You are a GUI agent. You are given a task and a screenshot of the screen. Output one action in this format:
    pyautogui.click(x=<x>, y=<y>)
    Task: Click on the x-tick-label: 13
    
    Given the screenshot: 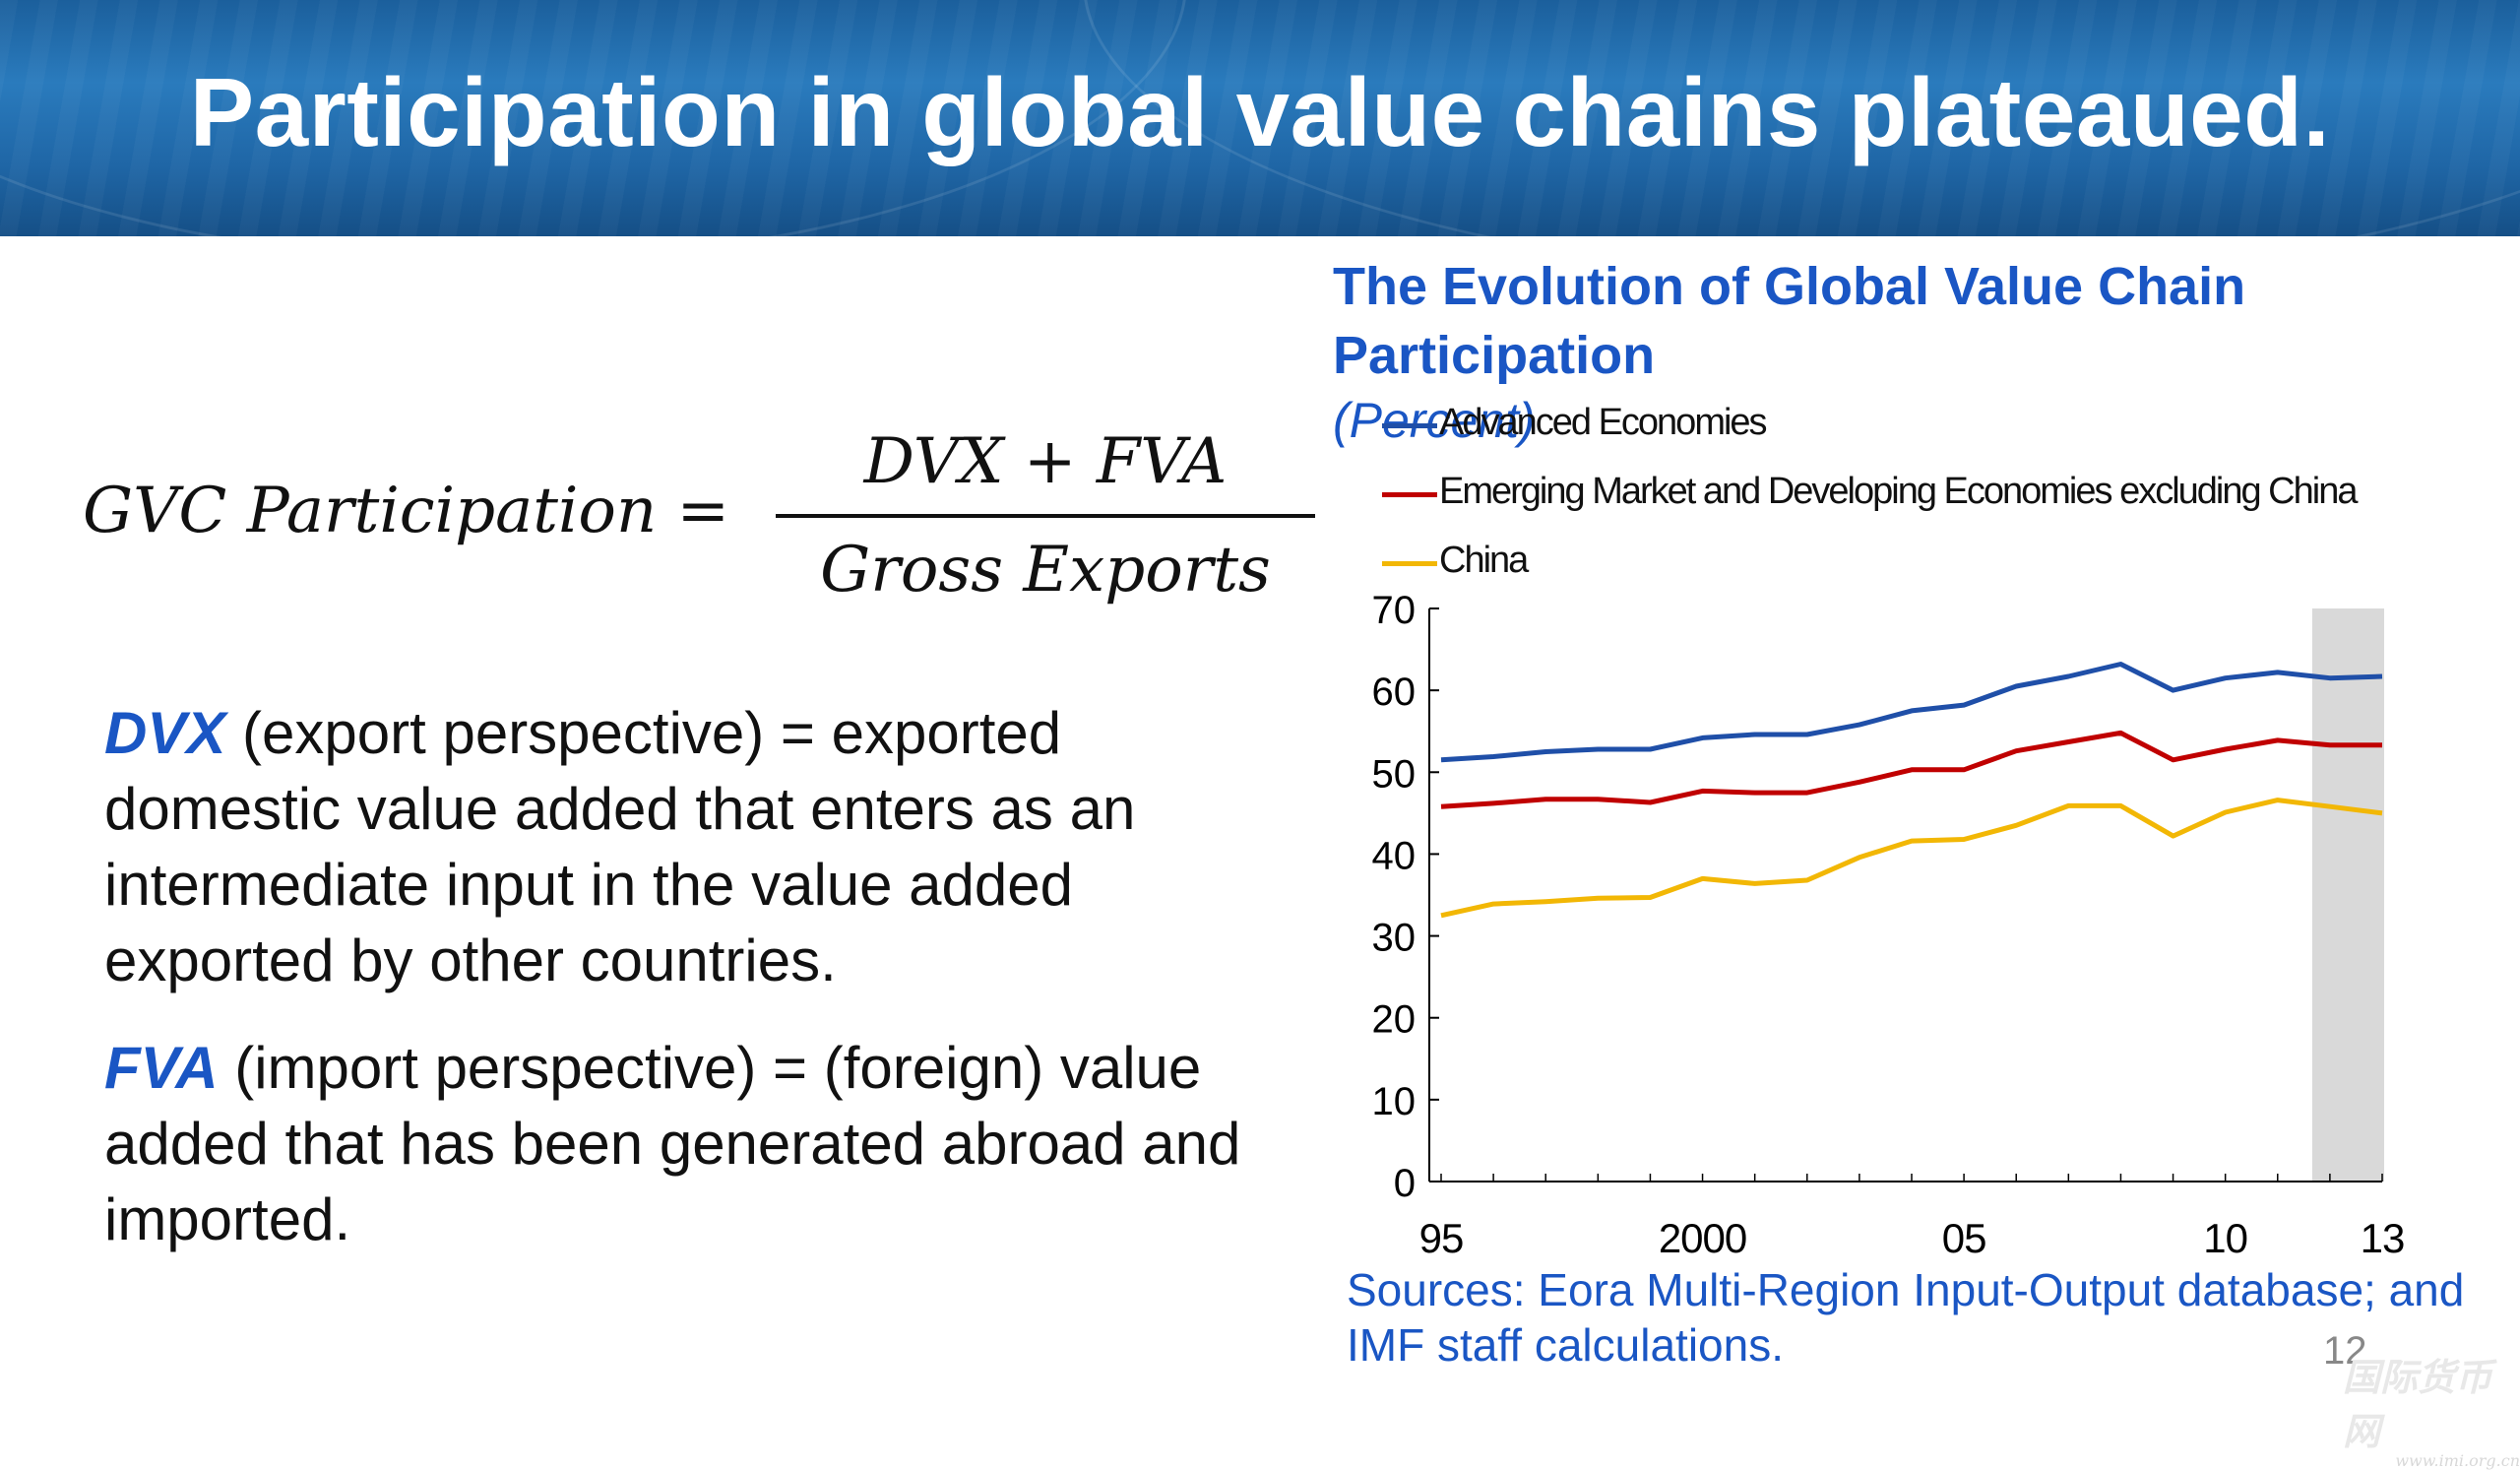 What is the action you would take?
    pyautogui.click(x=2383, y=1237)
    